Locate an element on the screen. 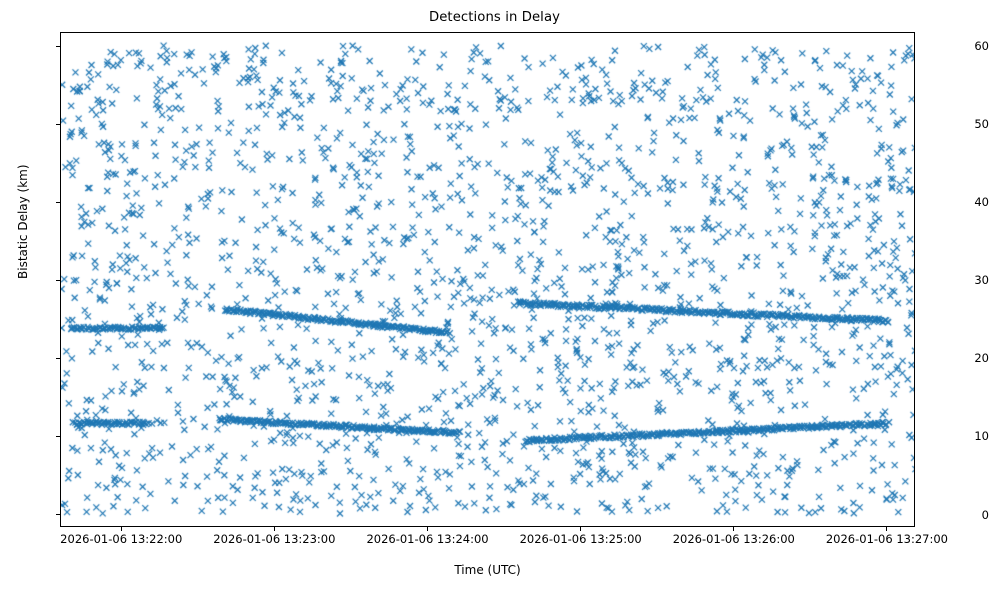 The width and height of the screenshot is (989, 590). page-title: Detections in Delay is located at coordinates (494, 17).